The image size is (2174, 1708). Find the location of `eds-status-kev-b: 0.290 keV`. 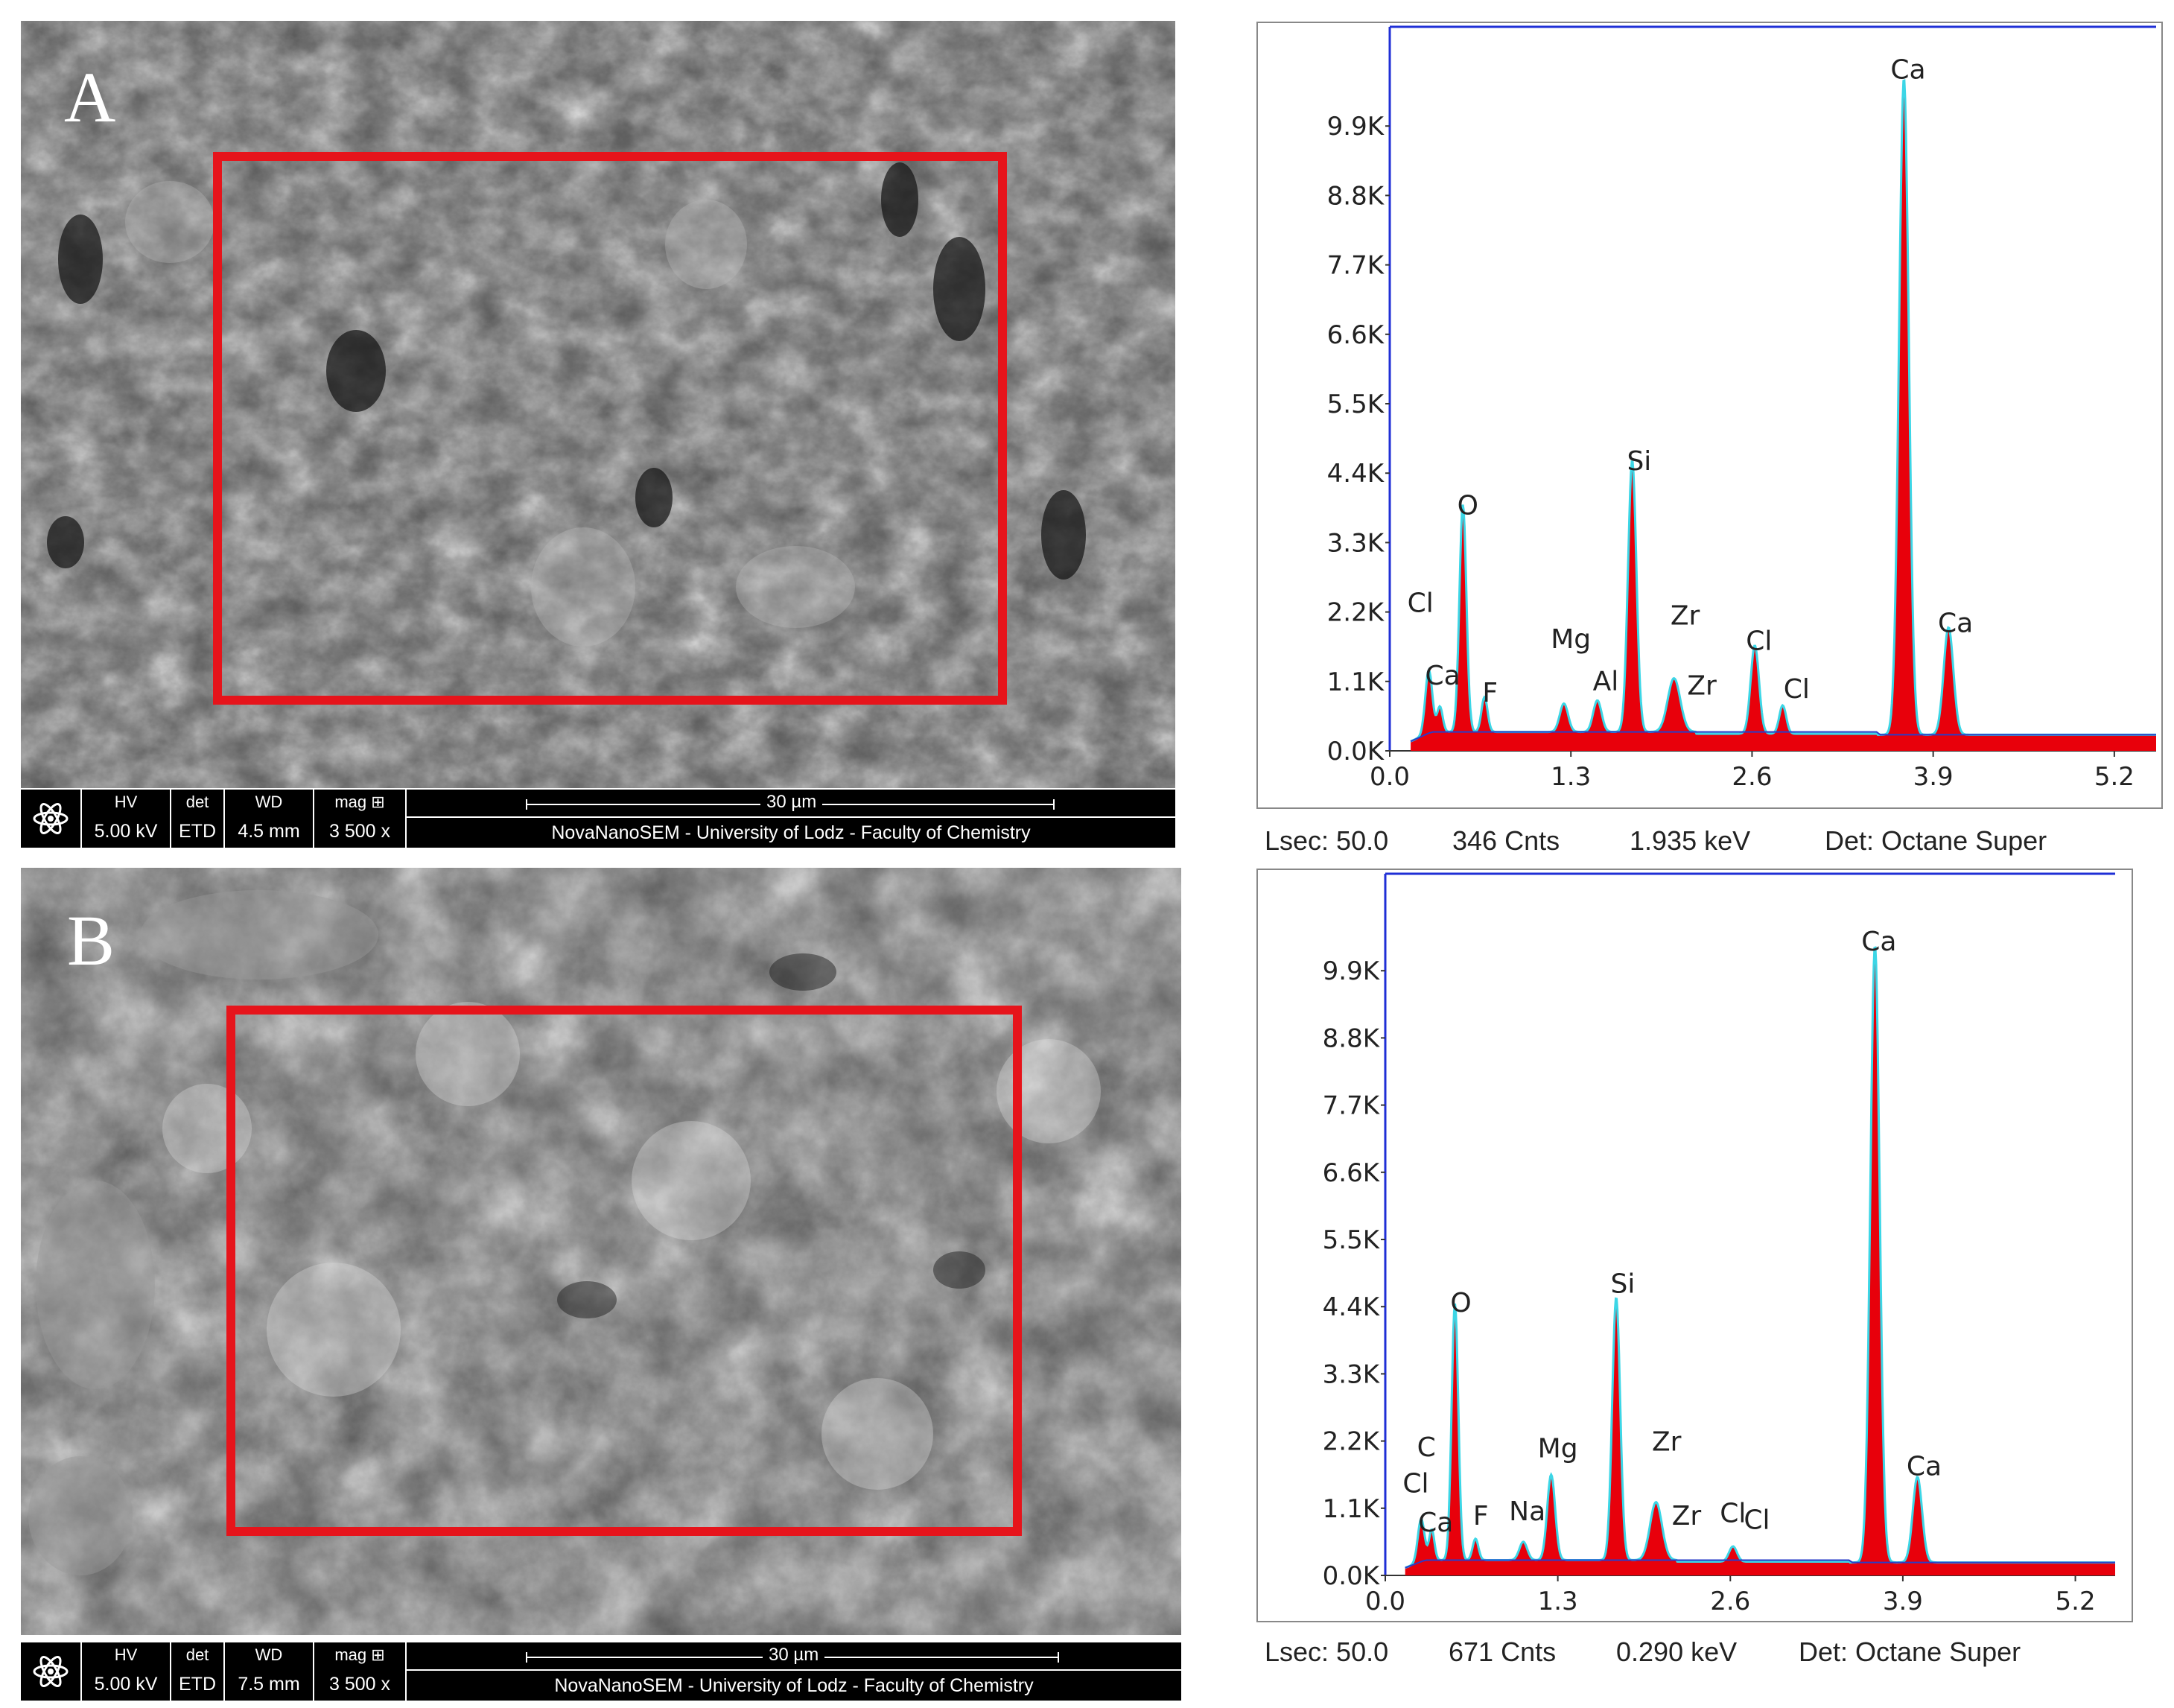

eds-status-kev-b: 0.290 keV is located at coordinates (1677, 1651).